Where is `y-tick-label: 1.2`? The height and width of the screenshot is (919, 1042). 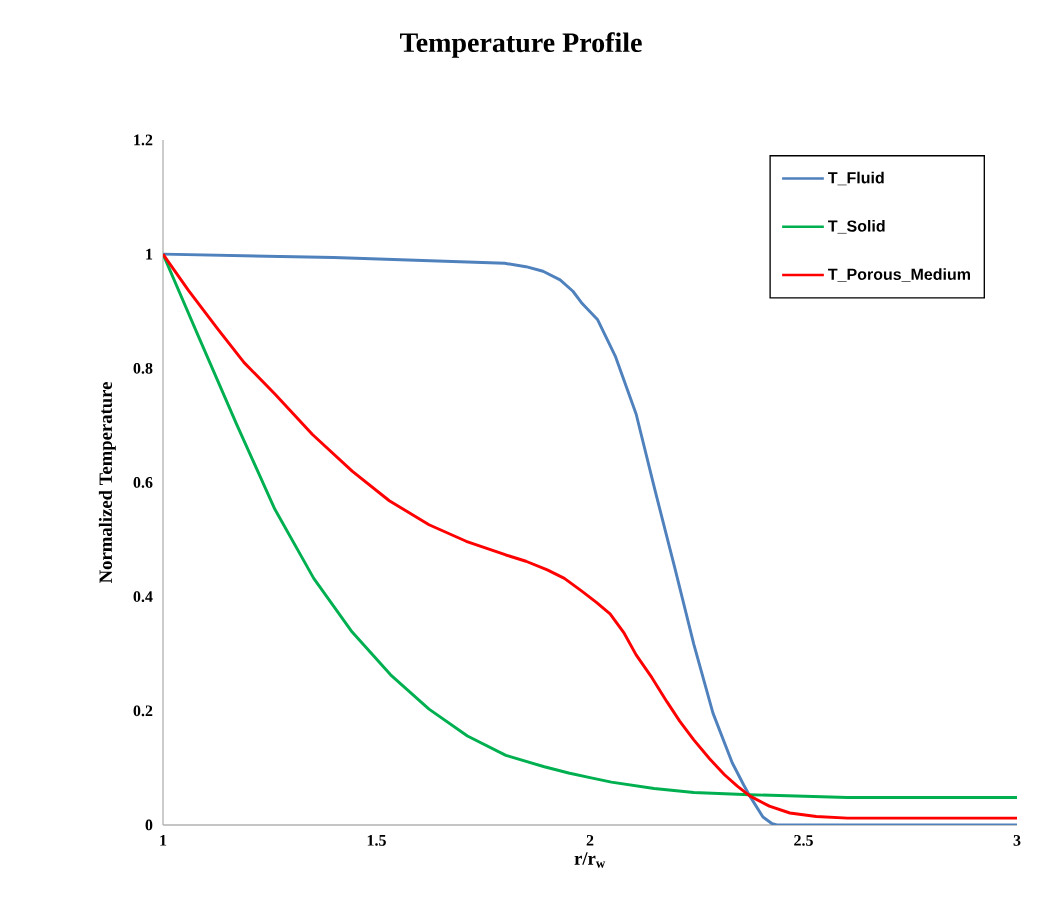 y-tick-label: 1.2 is located at coordinates (143, 140).